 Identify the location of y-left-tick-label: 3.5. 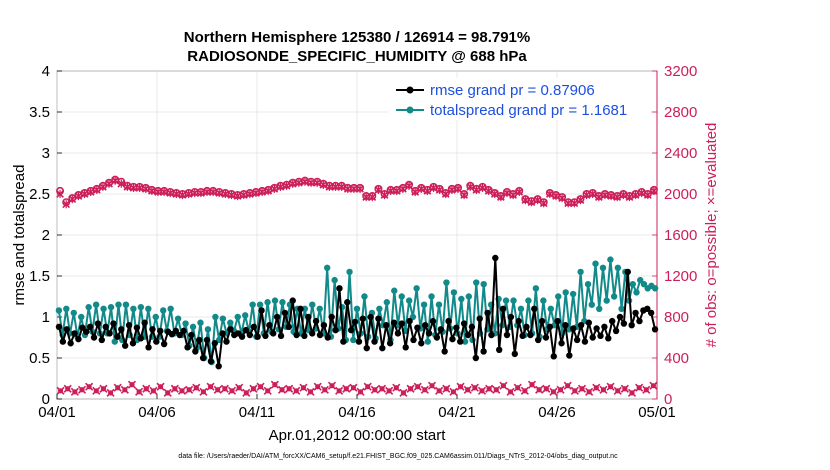
(39, 112).